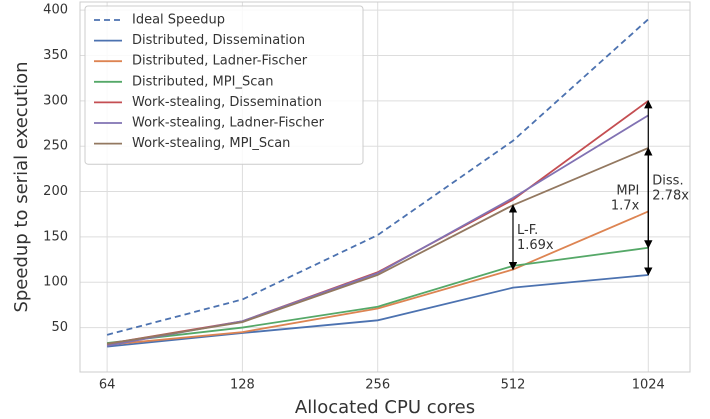 This screenshot has height=419, width=710. I want to click on y-tick-label: 50, so click(59, 327).